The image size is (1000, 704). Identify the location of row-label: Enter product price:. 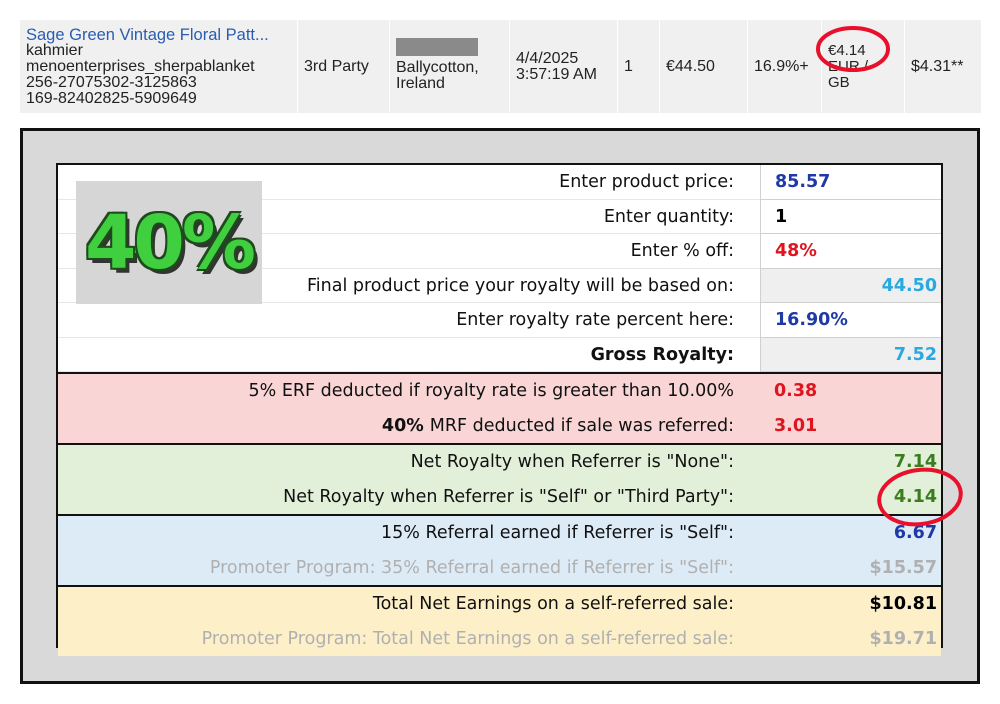
(409, 182).